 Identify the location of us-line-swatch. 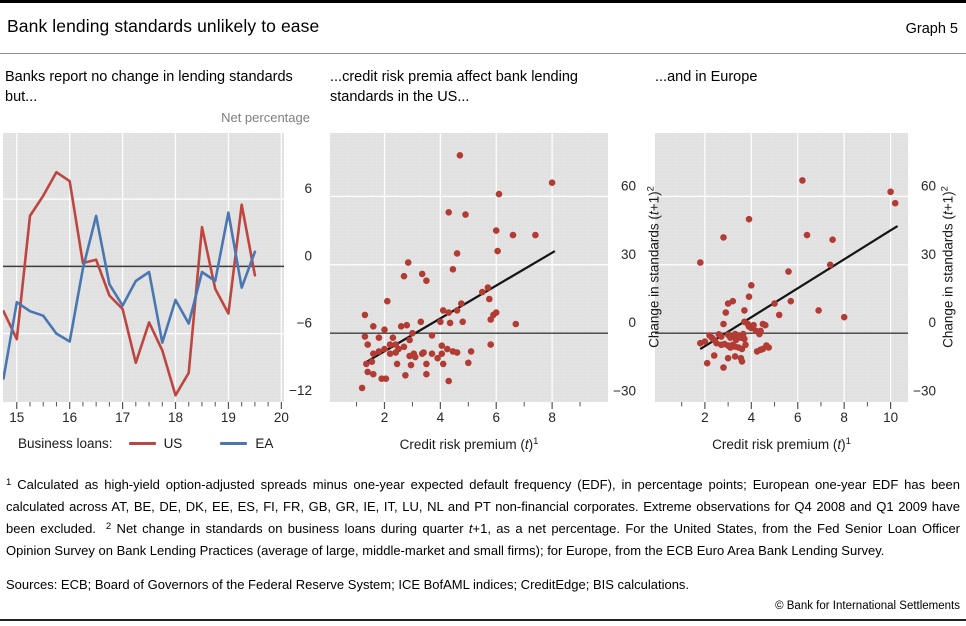
(142, 443).